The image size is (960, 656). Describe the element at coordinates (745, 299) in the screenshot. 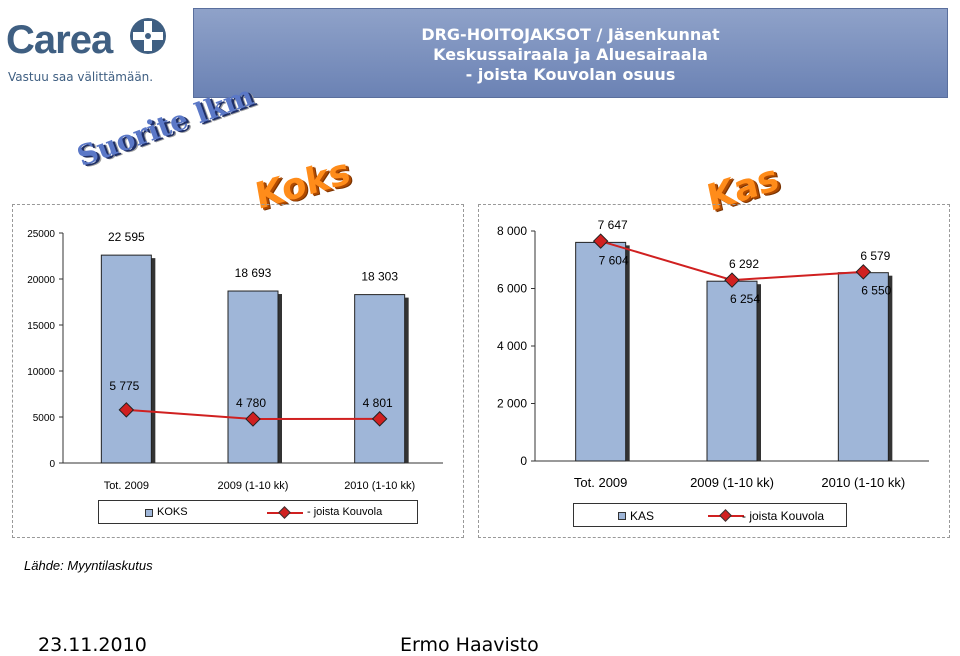

I see `bar-data-label: 6 254` at that location.